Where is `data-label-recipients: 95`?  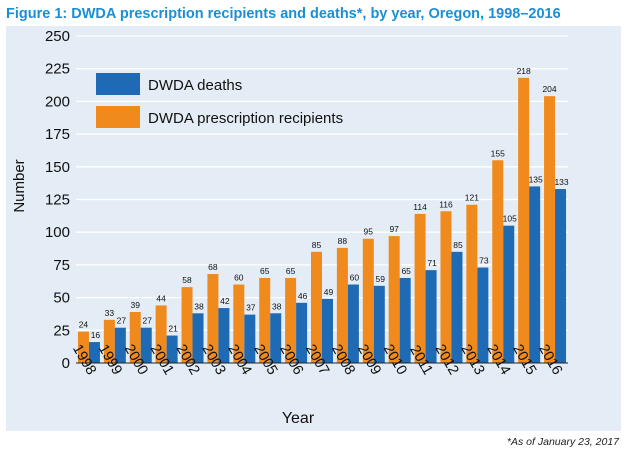 data-label-recipients: 95 is located at coordinates (369, 232).